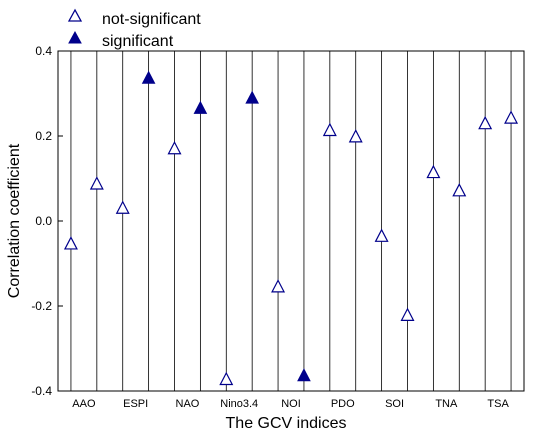  Describe the element at coordinates (394, 404) in the screenshot. I see `x-tick-label: SOI` at that location.